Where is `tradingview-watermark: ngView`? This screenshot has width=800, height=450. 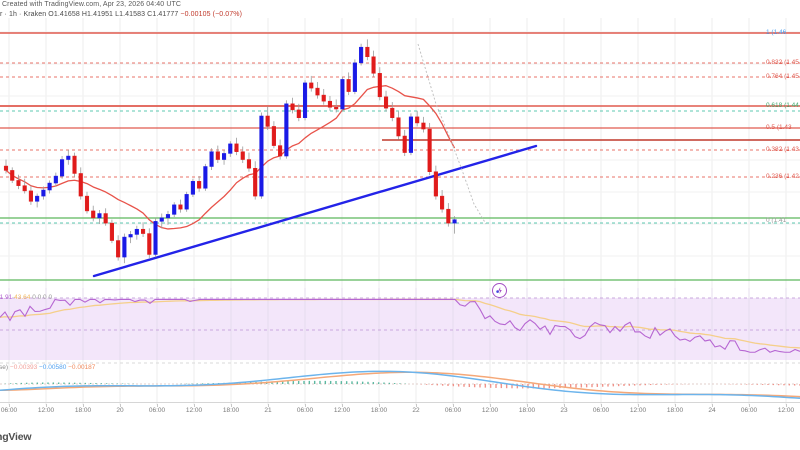 tradingview-watermark: ngView is located at coordinates (16, 437).